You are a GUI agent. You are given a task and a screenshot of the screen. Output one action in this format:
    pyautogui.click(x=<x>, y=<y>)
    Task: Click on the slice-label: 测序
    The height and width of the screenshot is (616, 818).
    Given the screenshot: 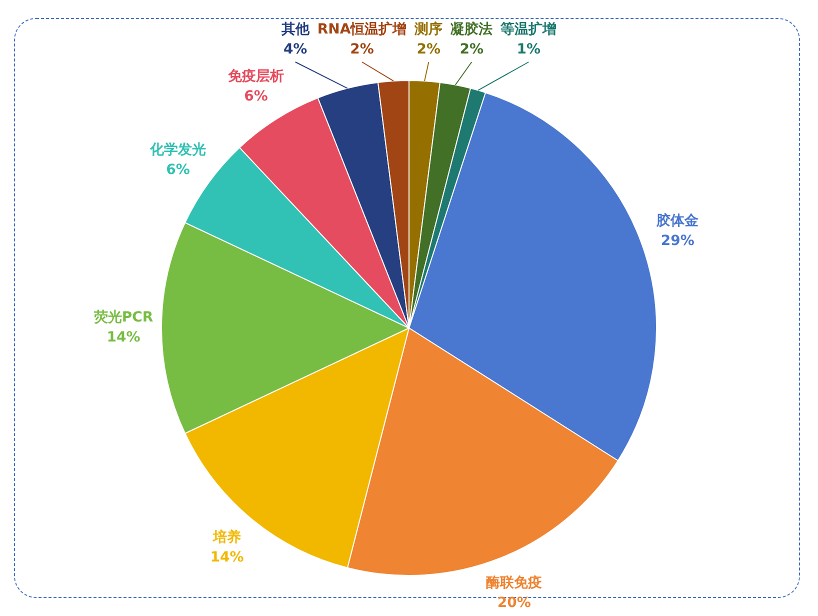 What is the action you would take?
    pyautogui.click(x=428, y=29)
    